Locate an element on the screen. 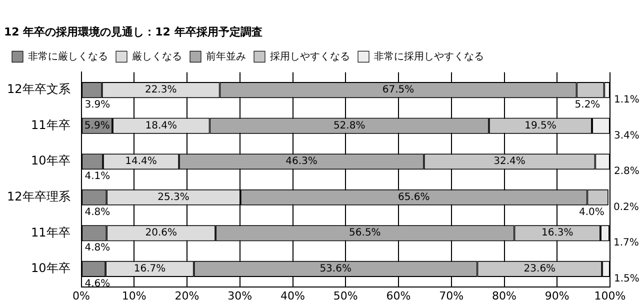  data-label: 5.2% is located at coordinates (587, 105).